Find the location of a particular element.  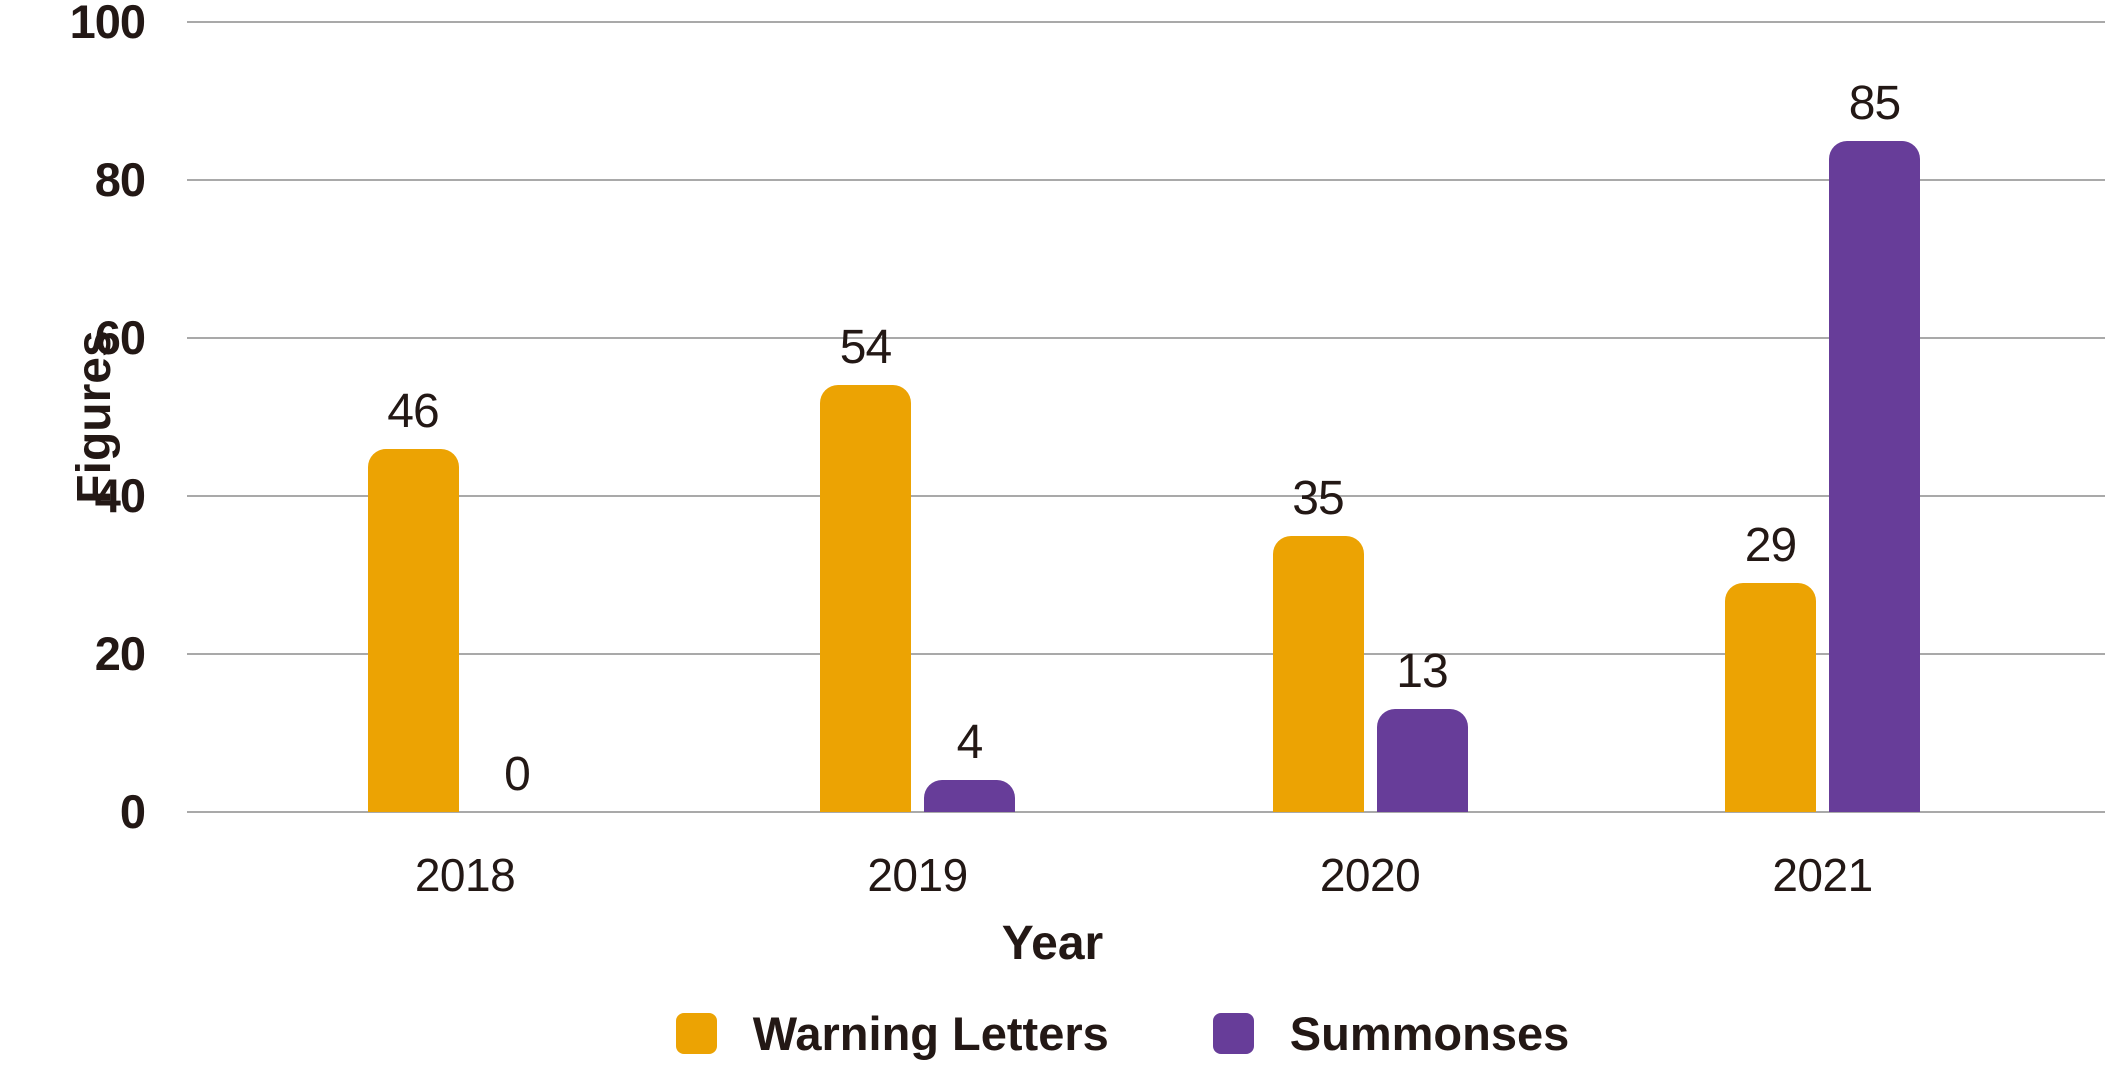

legend-item-warning-letters: Warning Letters is located at coordinates (892, 1033).